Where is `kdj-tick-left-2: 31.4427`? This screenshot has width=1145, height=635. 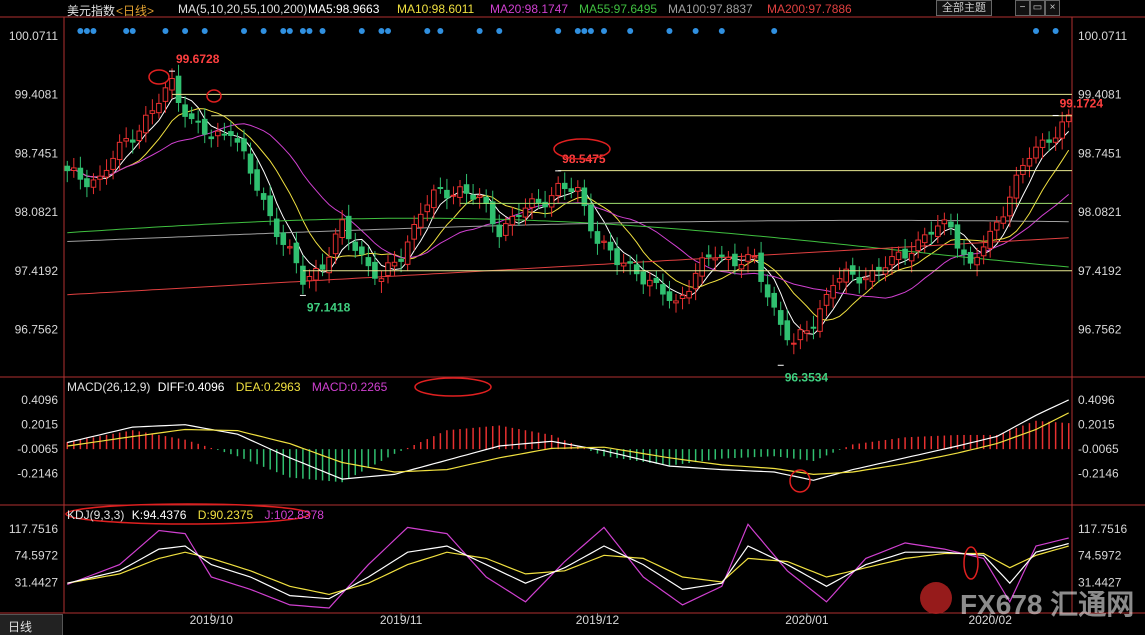
kdj-tick-left-2: 31.4427 is located at coordinates (37, 582).